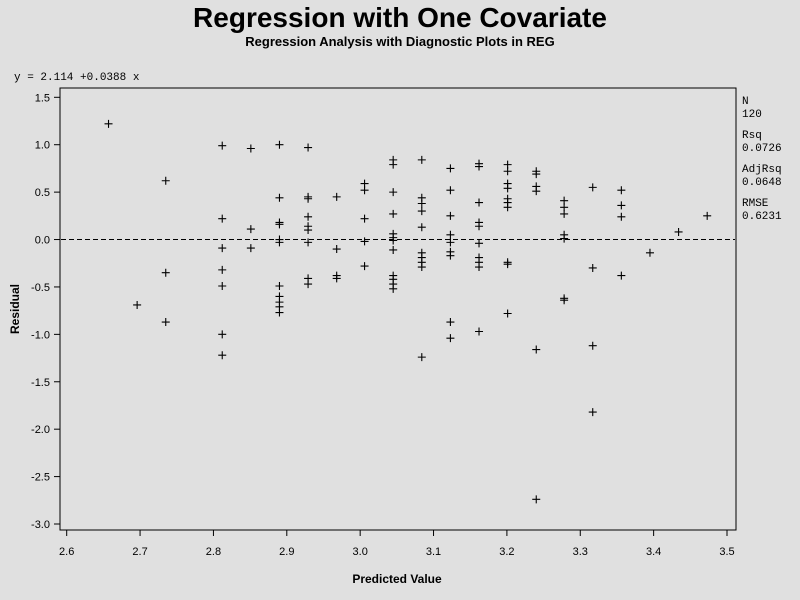 Image resolution: width=800 pixels, height=600 pixels. What do you see at coordinates (653, 552) in the screenshot?
I see `x-tick-label: 3.4` at bounding box center [653, 552].